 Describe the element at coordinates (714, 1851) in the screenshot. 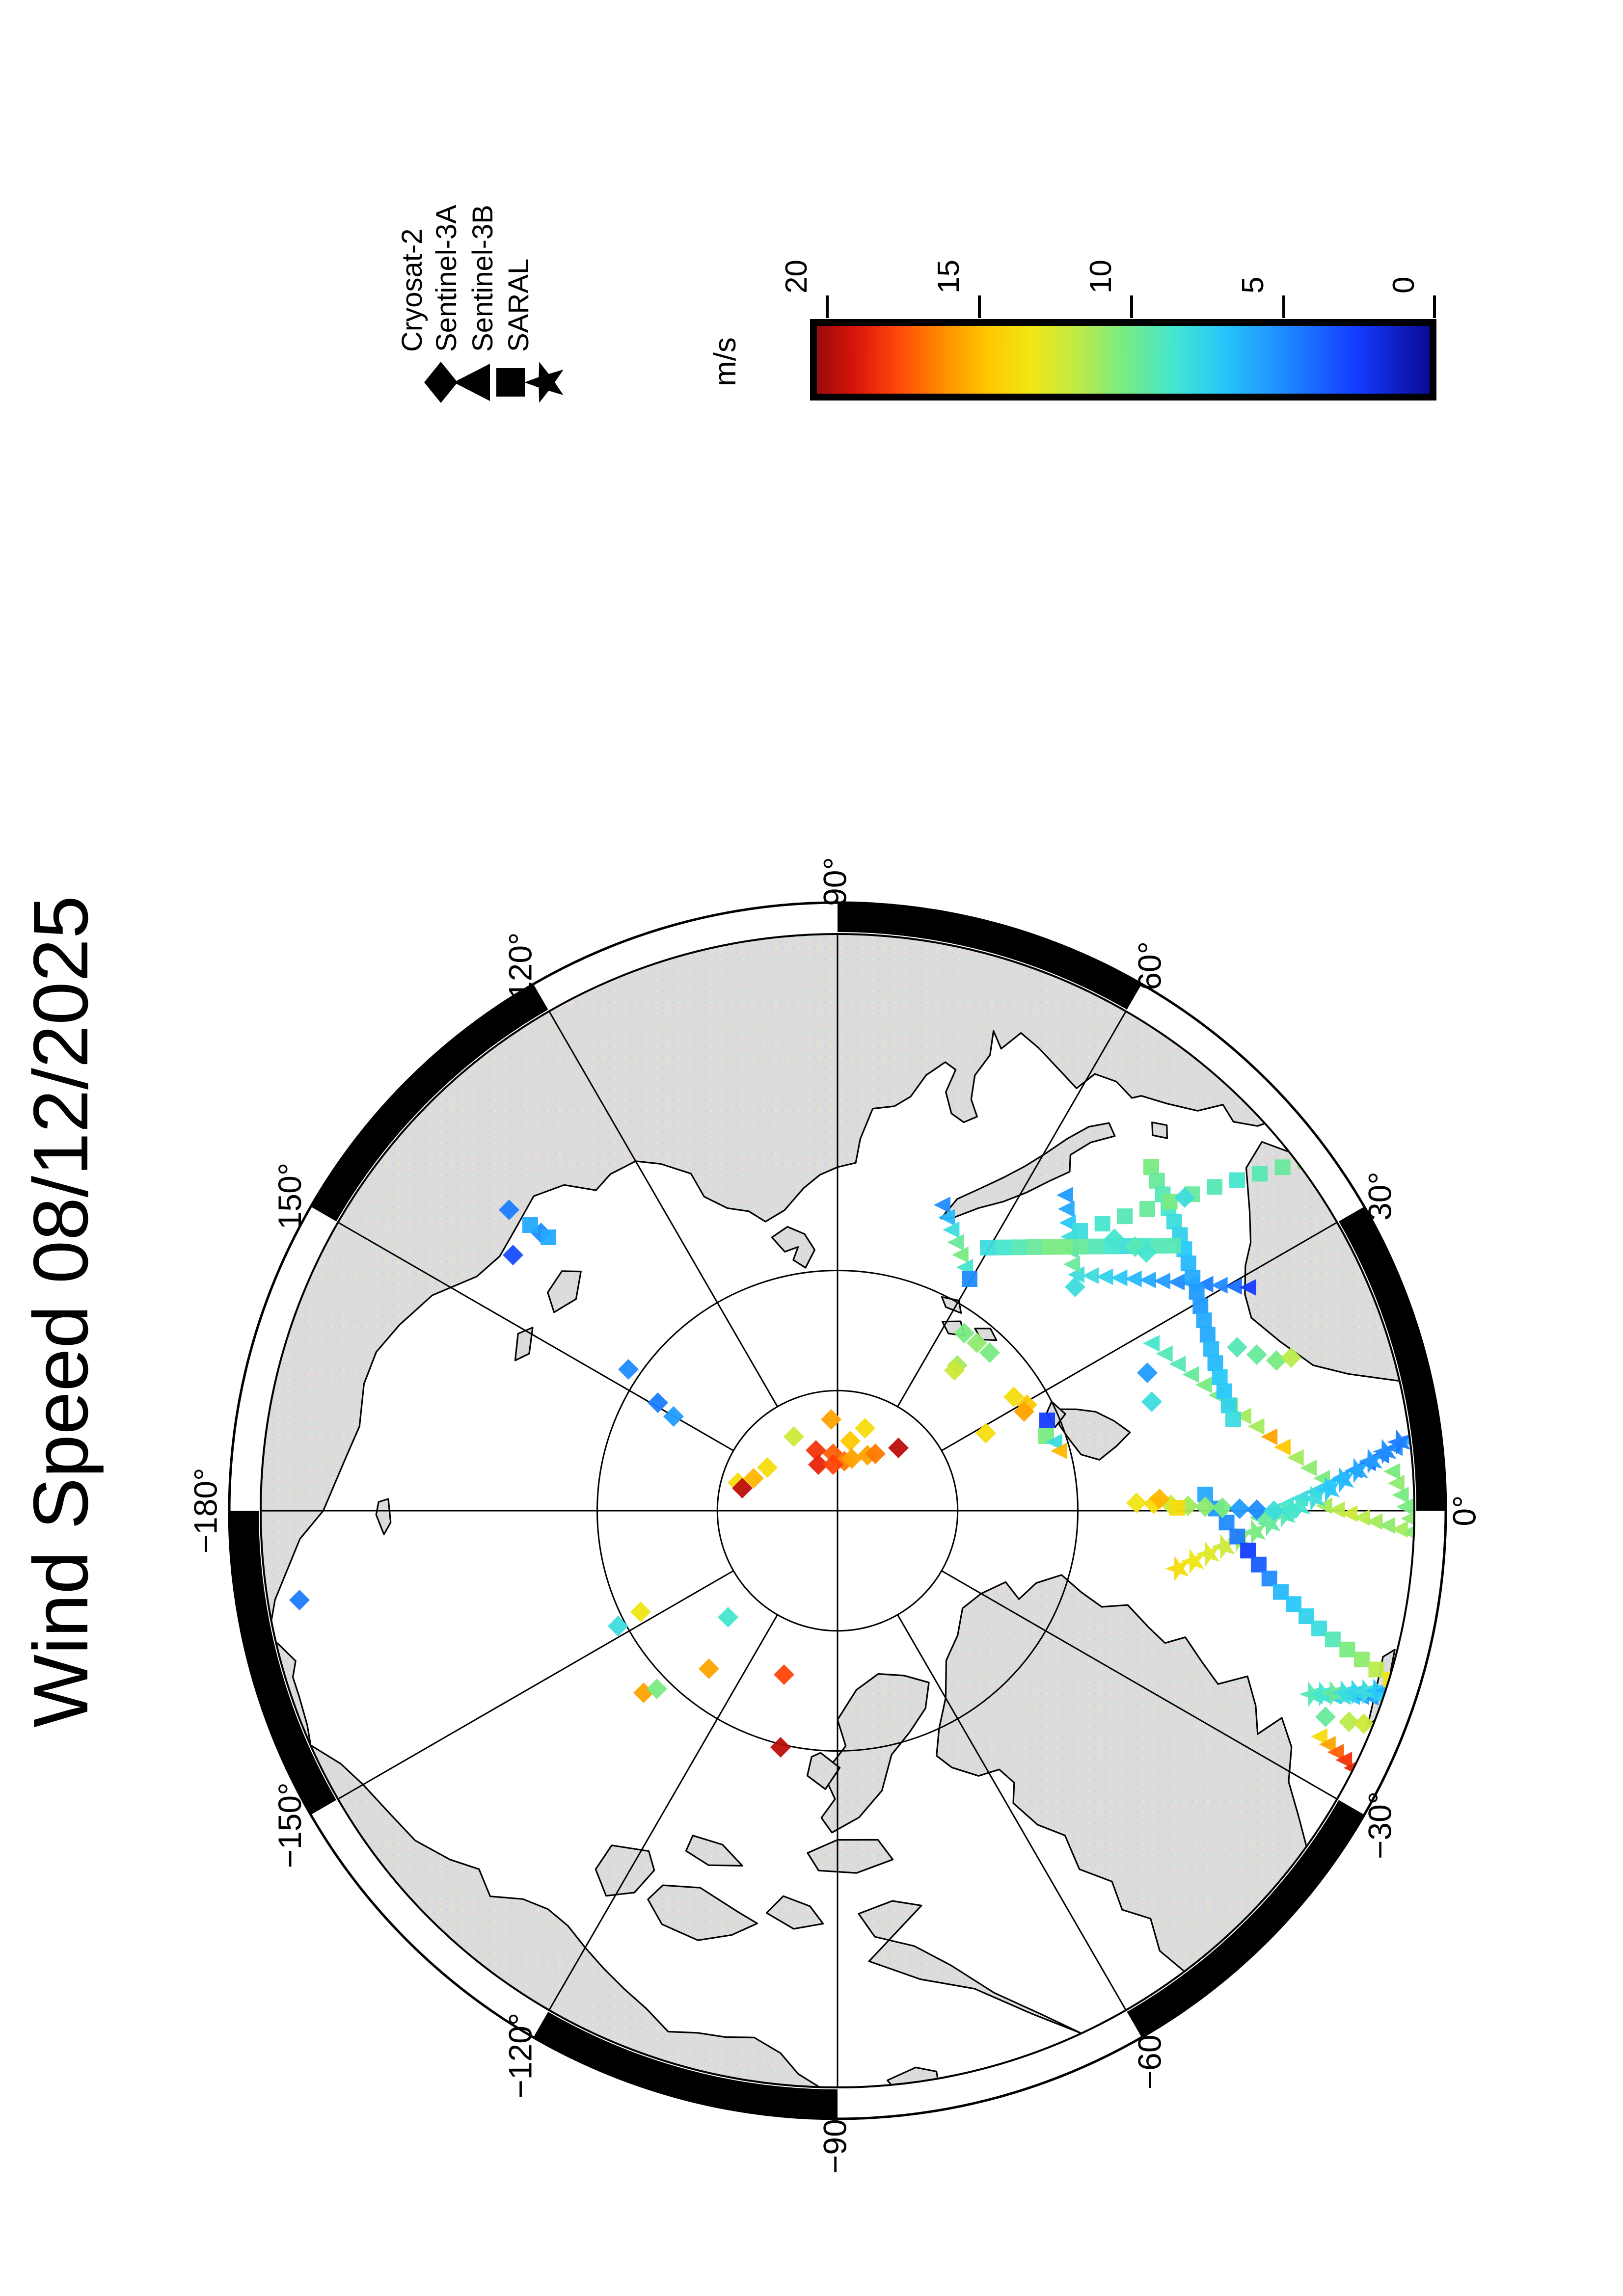

I see `coastline-melville` at that location.